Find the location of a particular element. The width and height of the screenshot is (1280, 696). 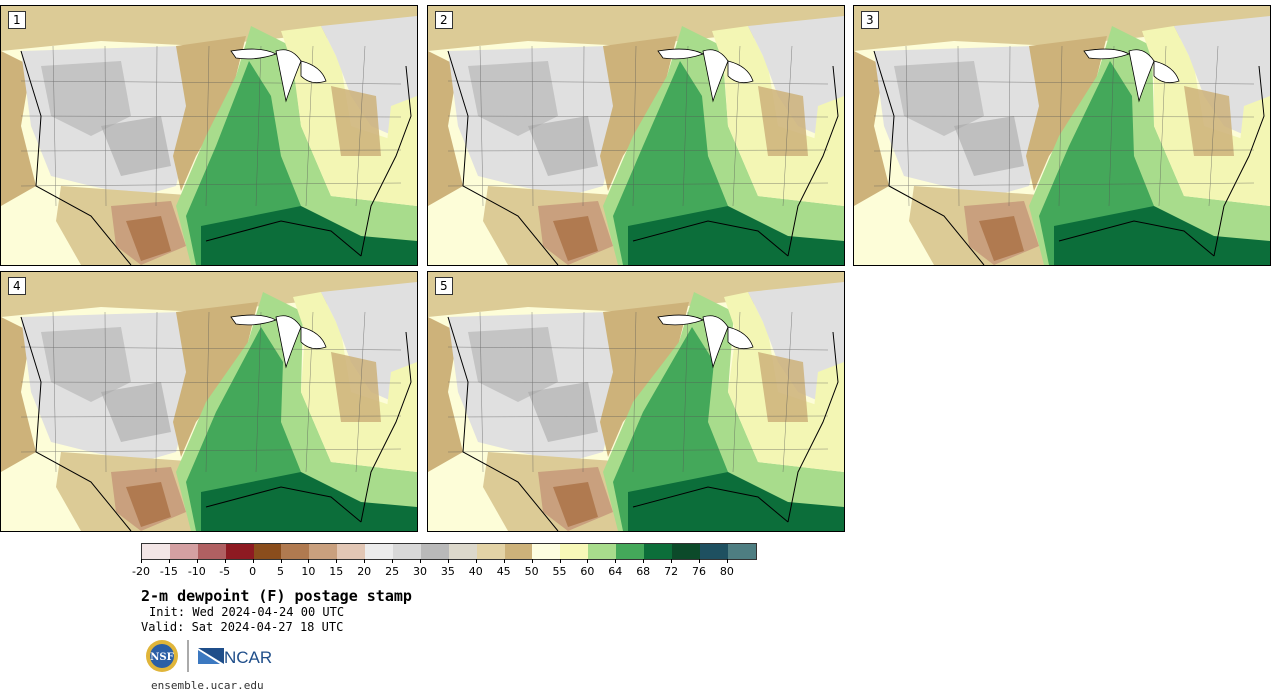

svg-text: NSF is located at coordinates (161, 657).